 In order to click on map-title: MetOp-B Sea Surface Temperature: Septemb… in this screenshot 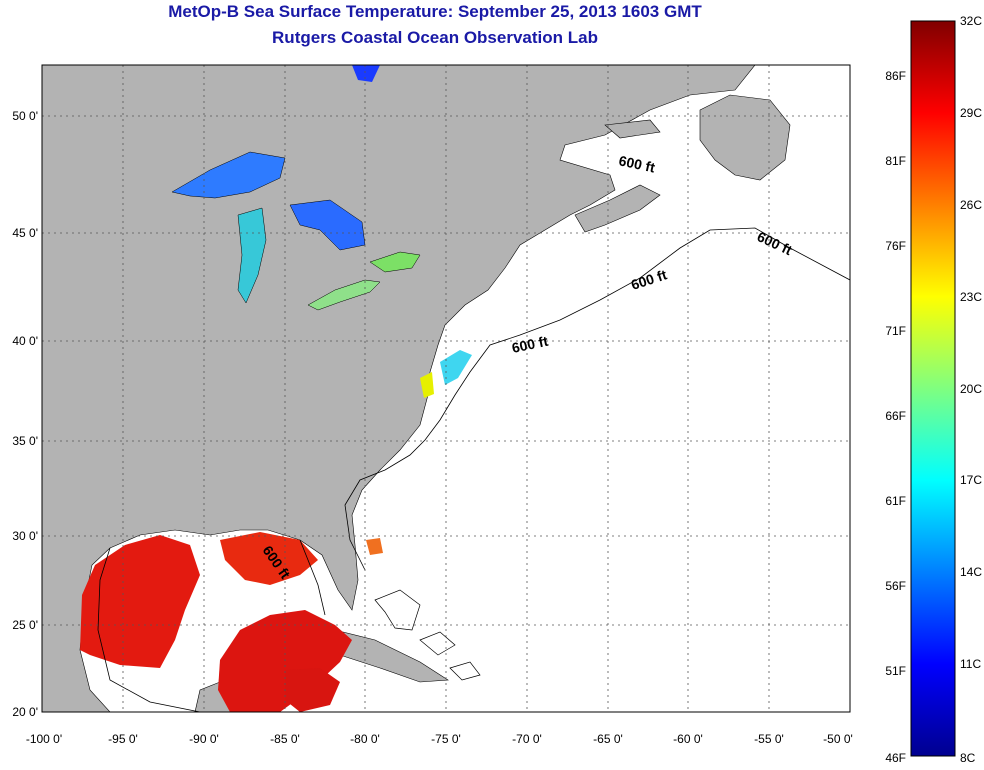, I will do `click(435, 11)`.